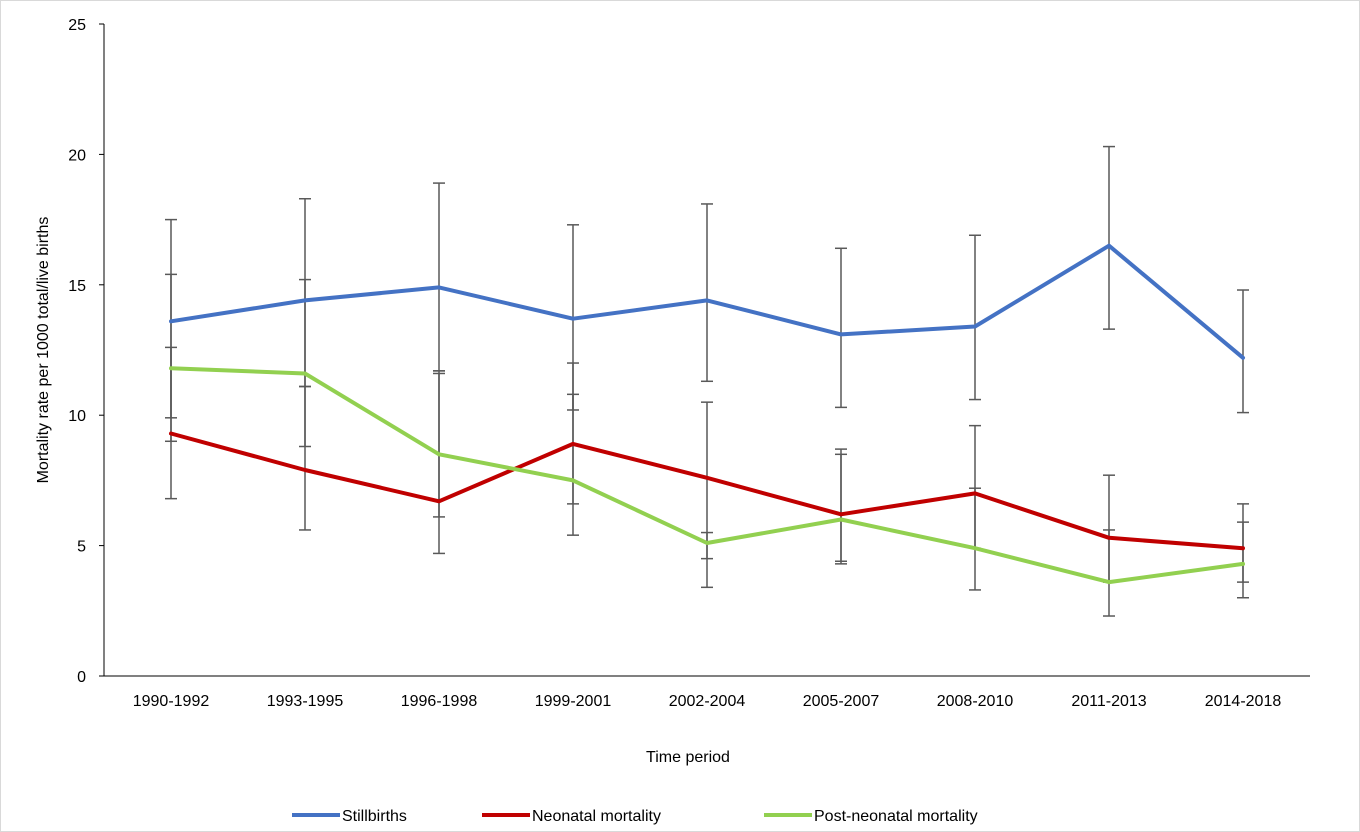 The image size is (1360, 832). Describe the element at coordinates (688, 757) in the screenshot. I see `x-axis-title: Time period` at that location.